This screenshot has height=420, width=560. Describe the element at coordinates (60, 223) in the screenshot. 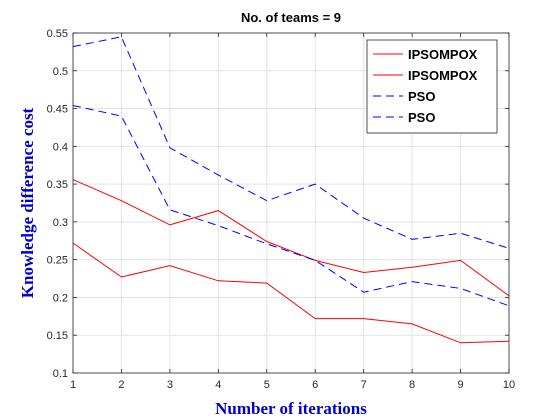

I see `y-tick-label: 0.3` at that location.